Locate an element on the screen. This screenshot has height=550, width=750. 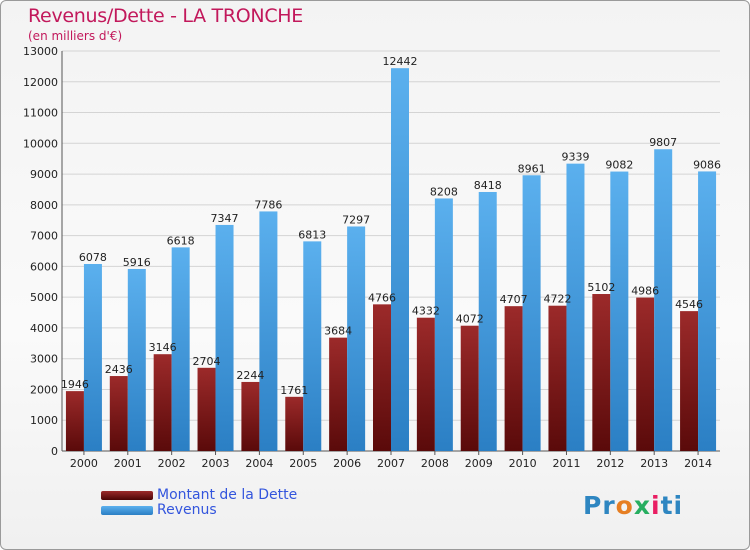
data-label-revenus: 9339 is located at coordinates (575, 157).